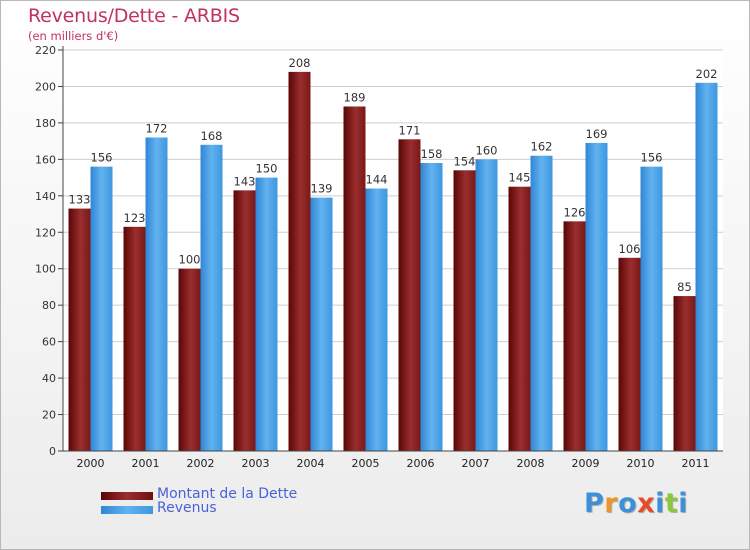  What do you see at coordinates (377, 180) in the screenshot?
I see `value-label-revenus: 144` at bounding box center [377, 180].